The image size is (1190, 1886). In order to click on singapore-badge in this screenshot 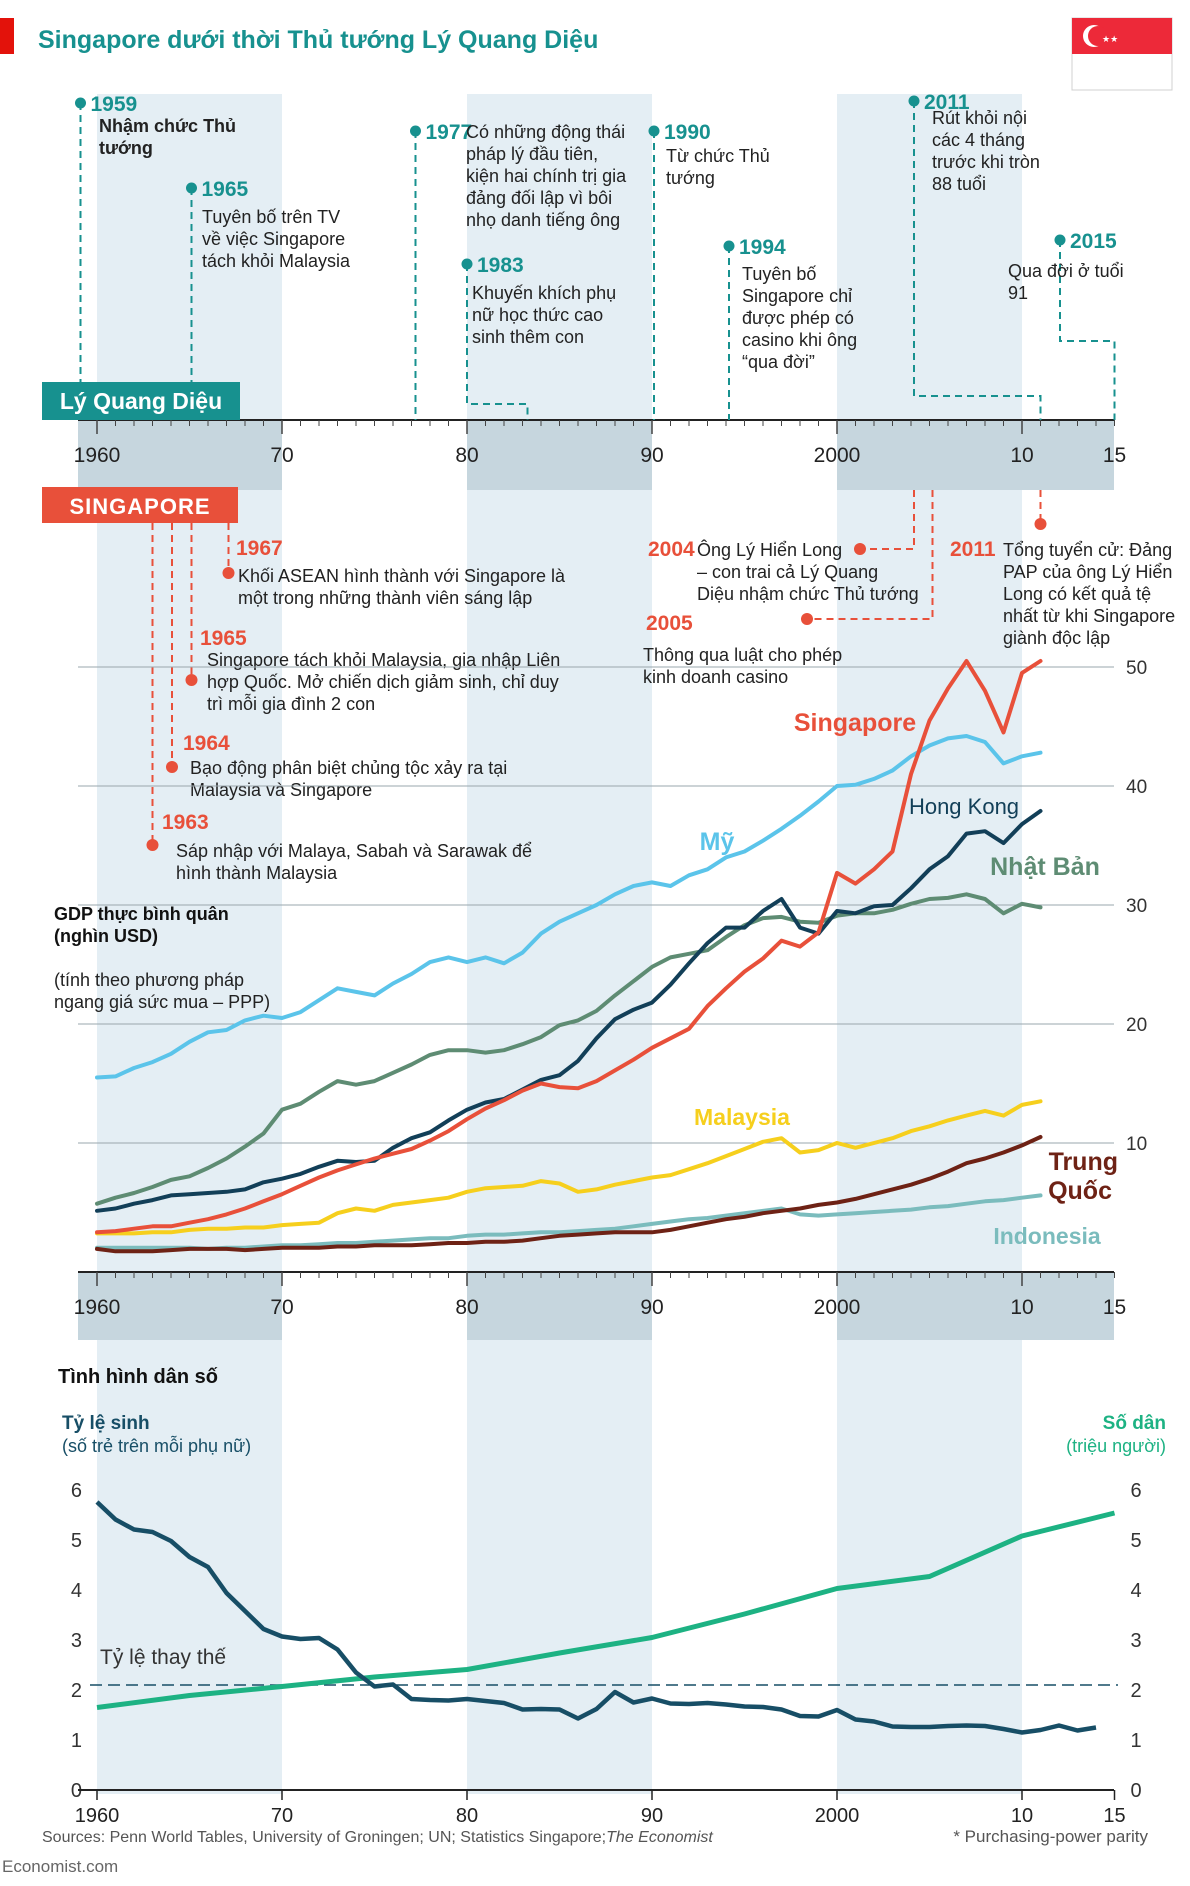, I will do `click(140, 505)`.